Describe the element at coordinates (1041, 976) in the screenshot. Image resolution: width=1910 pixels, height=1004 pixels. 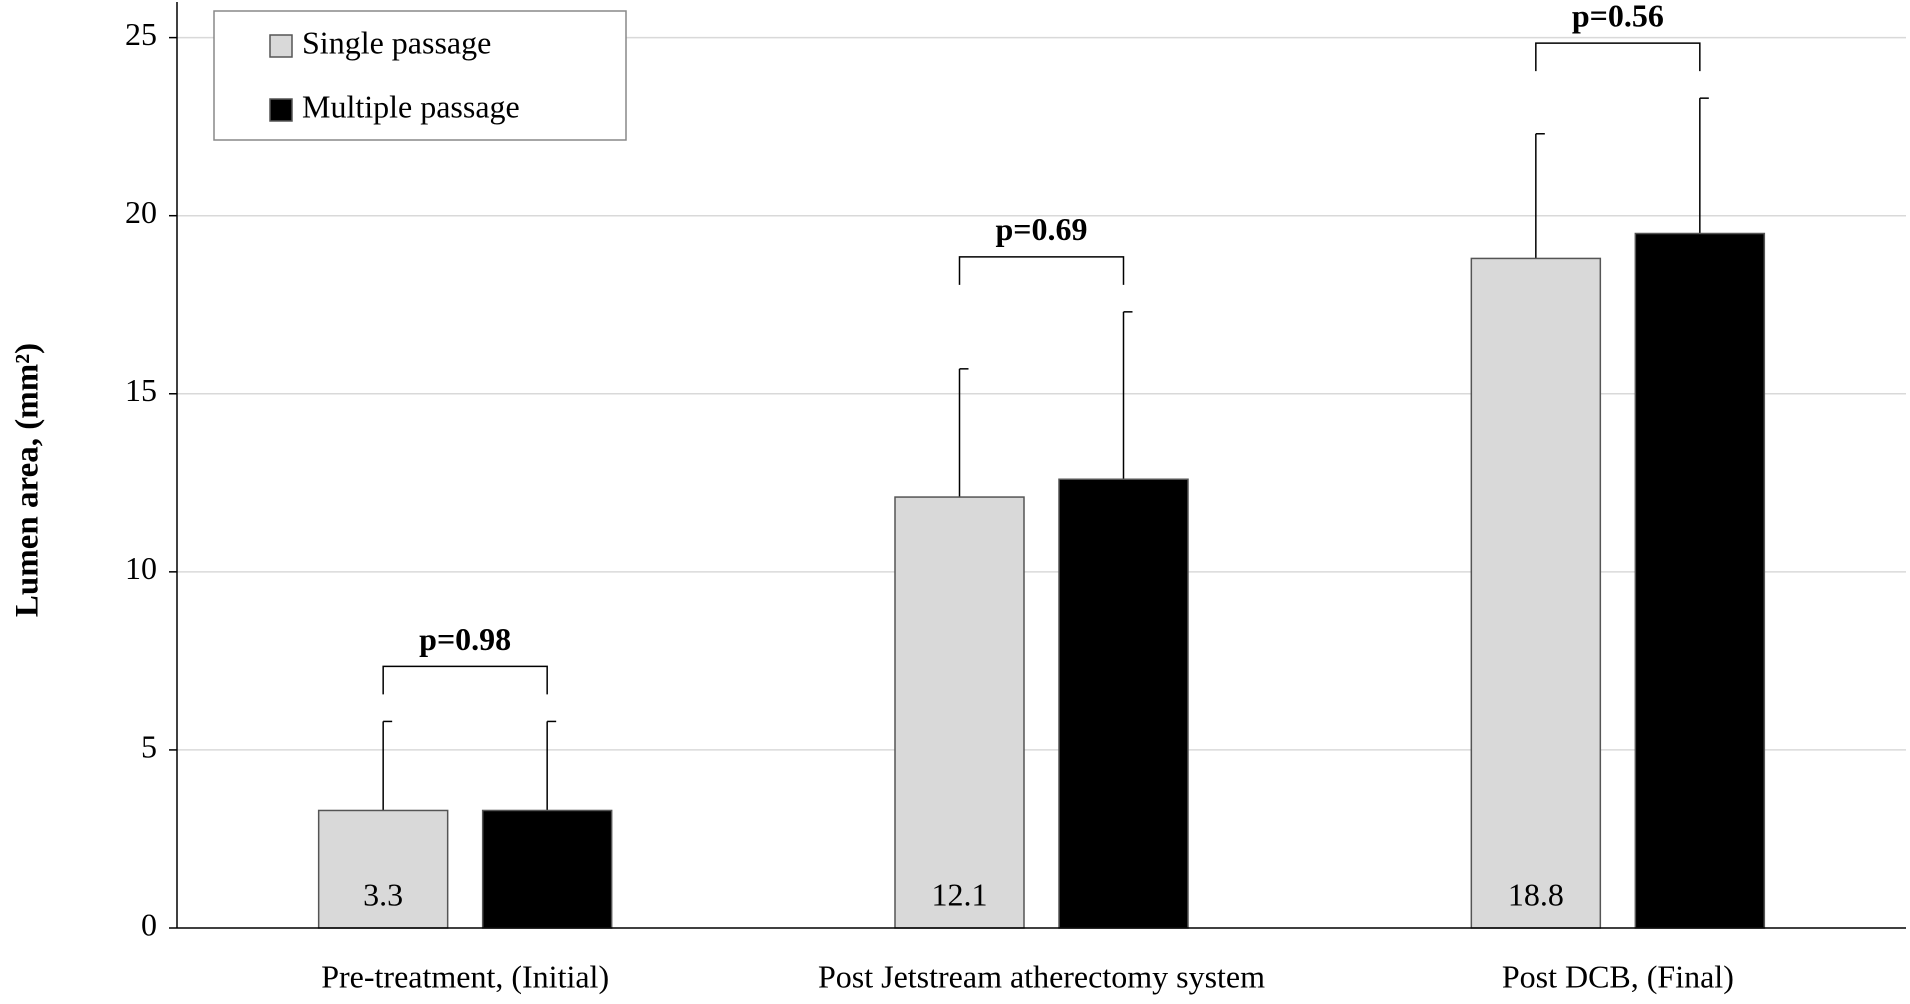
I see `x-tick-label: Post Jetstream atherectomy system` at that location.